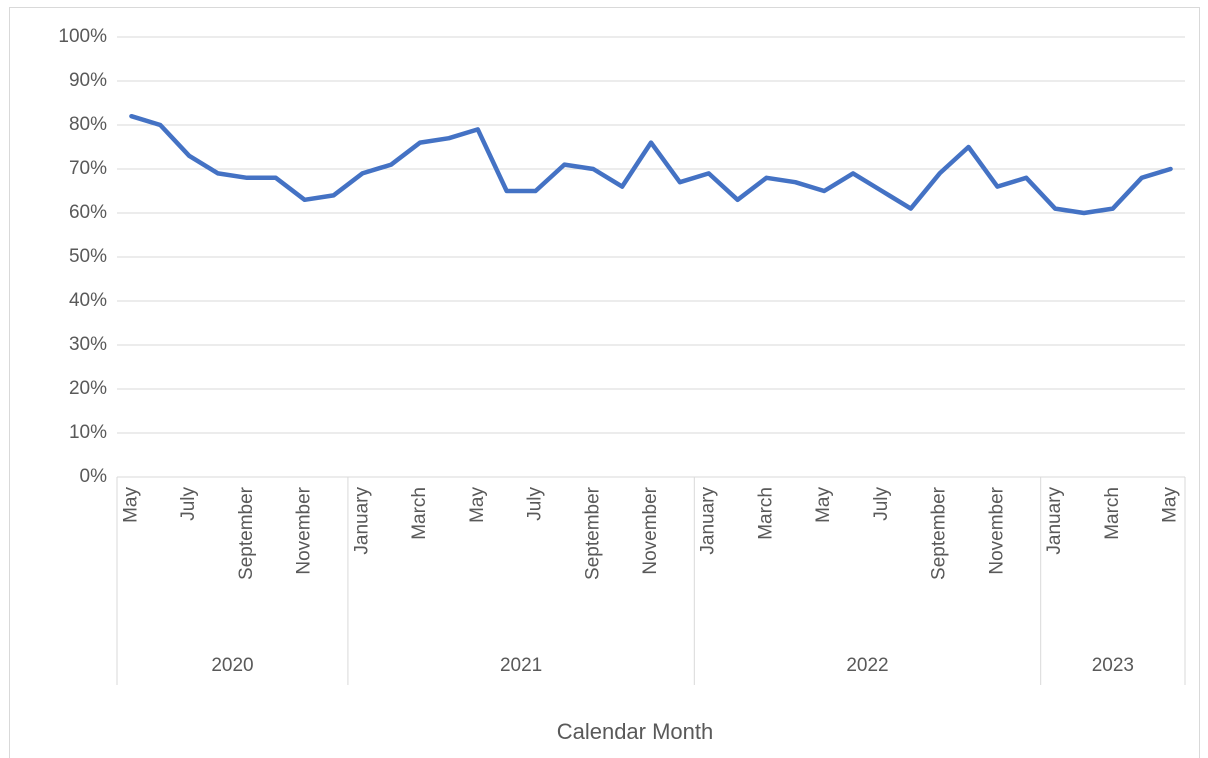 This screenshot has height=758, width=1208. What do you see at coordinates (1113, 665) in the screenshot?
I see `group-label: 2023` at bounding box center [1113, 665].